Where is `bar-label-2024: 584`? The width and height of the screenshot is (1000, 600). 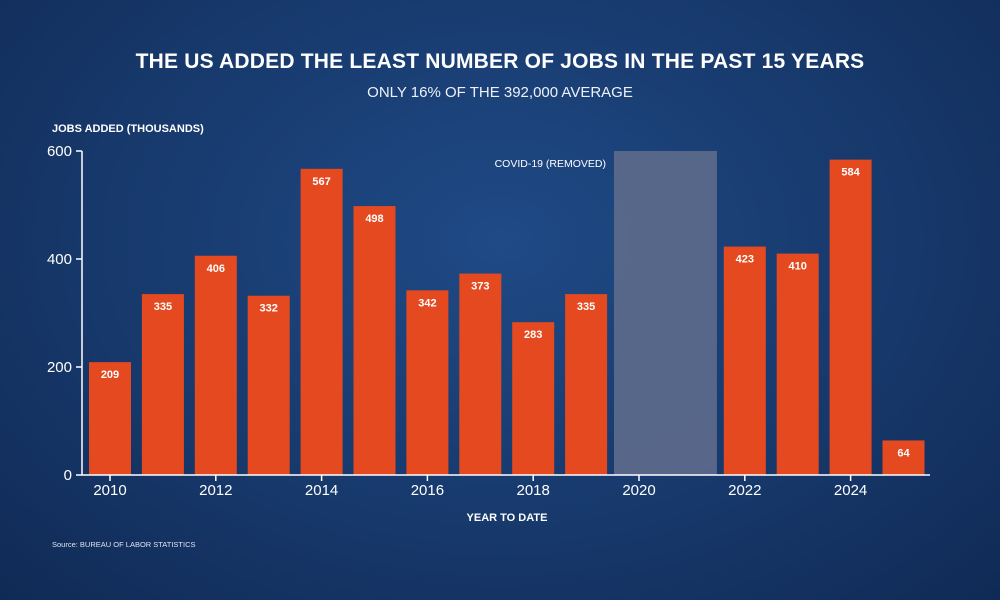 bar-label-2024: 584 is located at coordinates (850, 173).